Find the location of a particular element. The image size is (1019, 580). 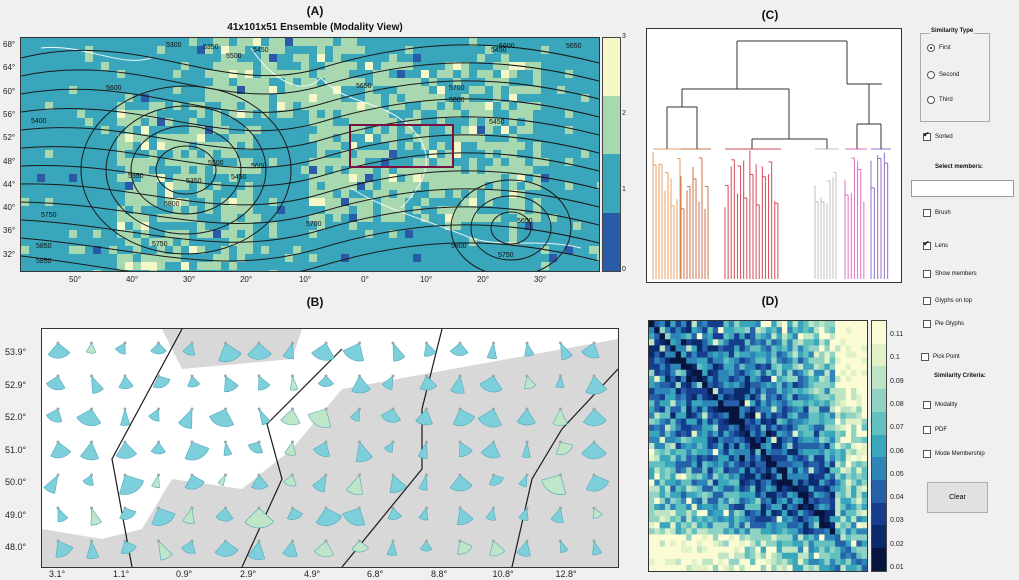

clear-button: Clear is located at coordinates (957, 497).